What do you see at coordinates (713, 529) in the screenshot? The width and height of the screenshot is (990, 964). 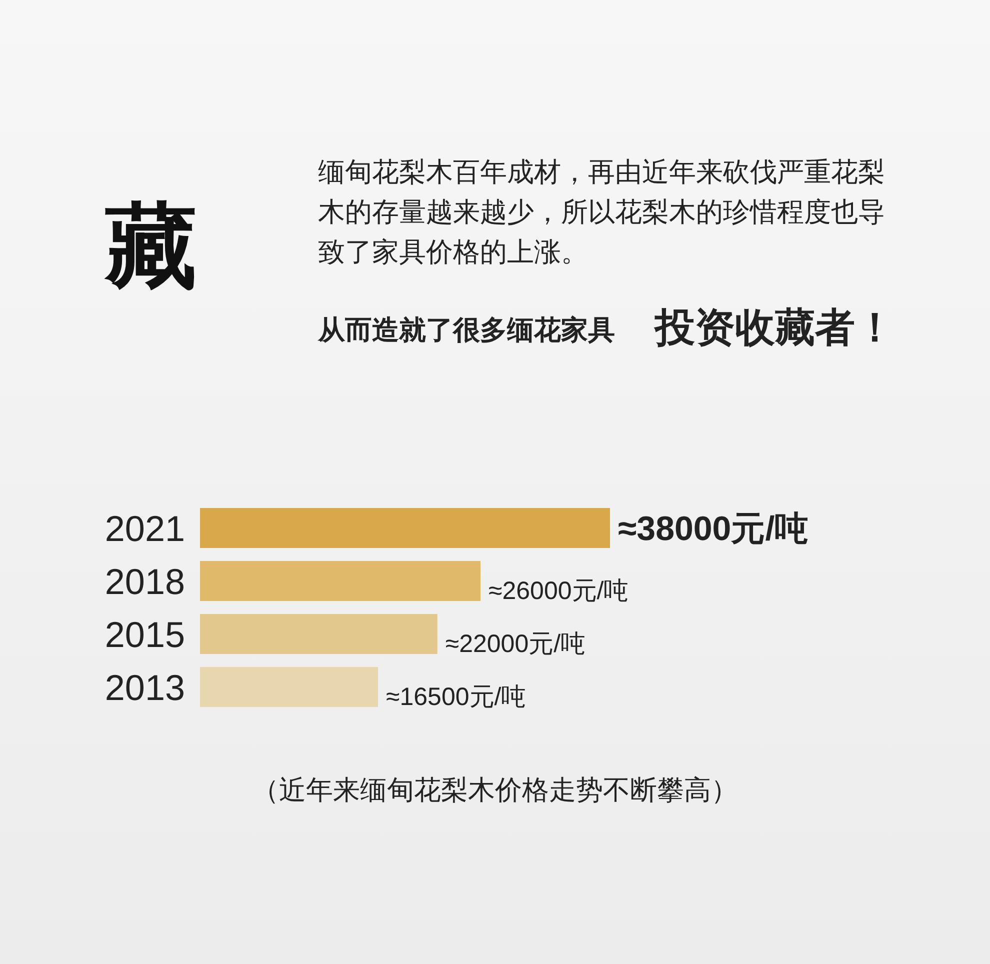 I see `data-label: ≈38000元/吨` at bounding box center [713, 529].